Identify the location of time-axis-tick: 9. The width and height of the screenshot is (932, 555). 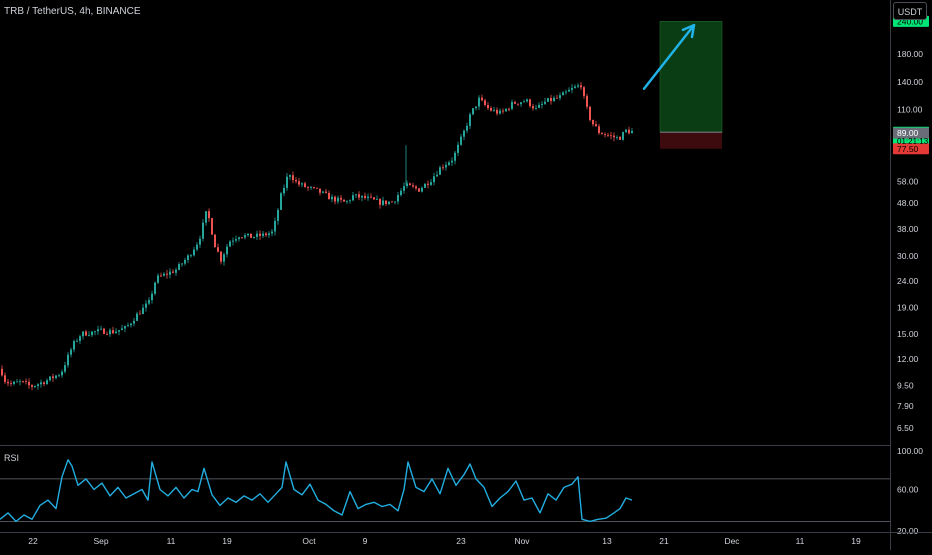
(365, 541).